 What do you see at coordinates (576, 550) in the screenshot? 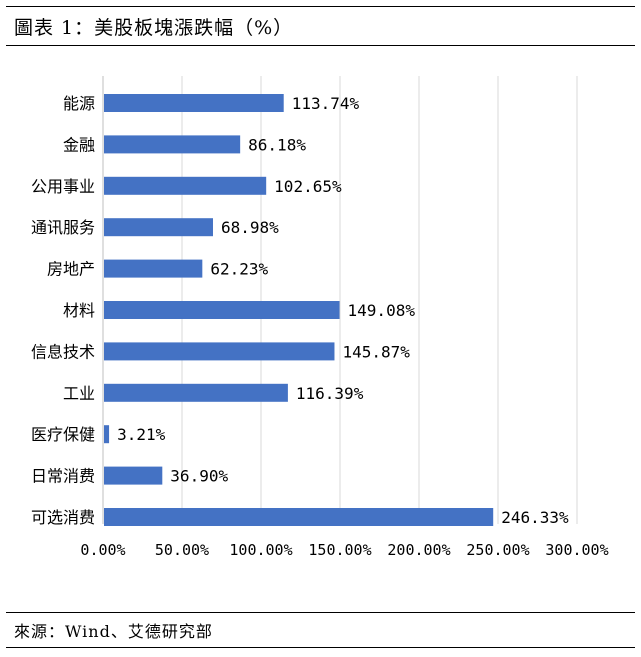
I see `x-tick-label: 300.00%` at bounding box center [576, 550].